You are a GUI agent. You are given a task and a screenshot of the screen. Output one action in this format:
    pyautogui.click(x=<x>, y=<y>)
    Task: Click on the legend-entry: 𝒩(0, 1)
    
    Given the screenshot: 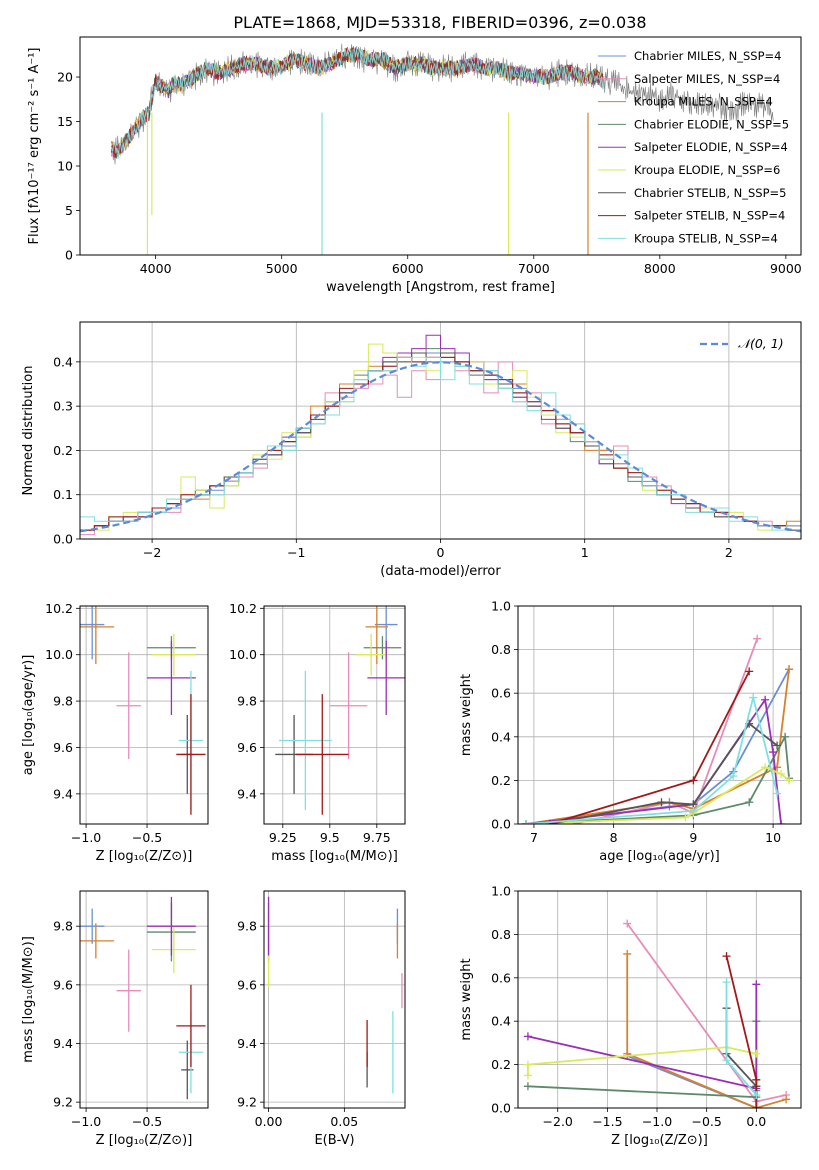 What is the action you would take?
    pyautogui.click(x=761, y=343)
    